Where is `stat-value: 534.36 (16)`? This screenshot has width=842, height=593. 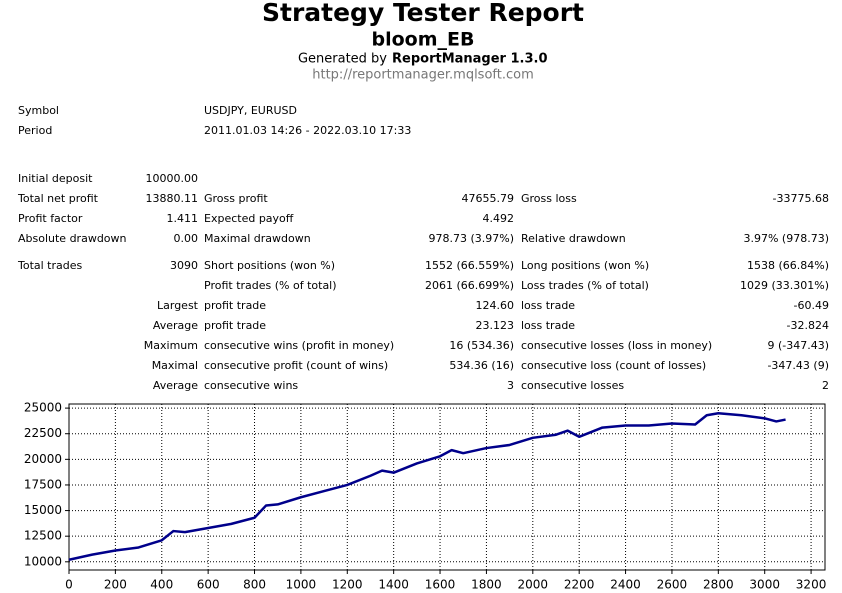 stat-value: 534.36 (16) is located at coordinates (481, 365).